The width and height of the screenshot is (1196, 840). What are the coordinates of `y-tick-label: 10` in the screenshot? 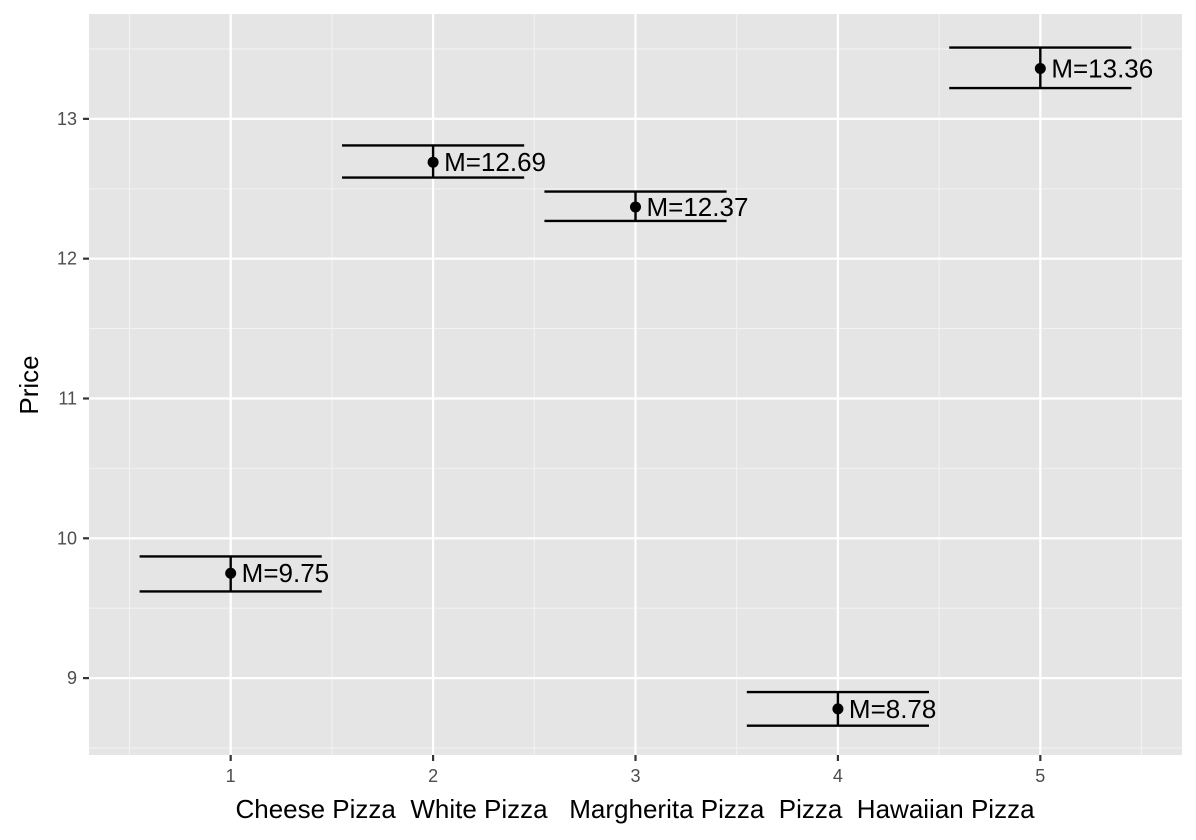 It's located at (67, 538).